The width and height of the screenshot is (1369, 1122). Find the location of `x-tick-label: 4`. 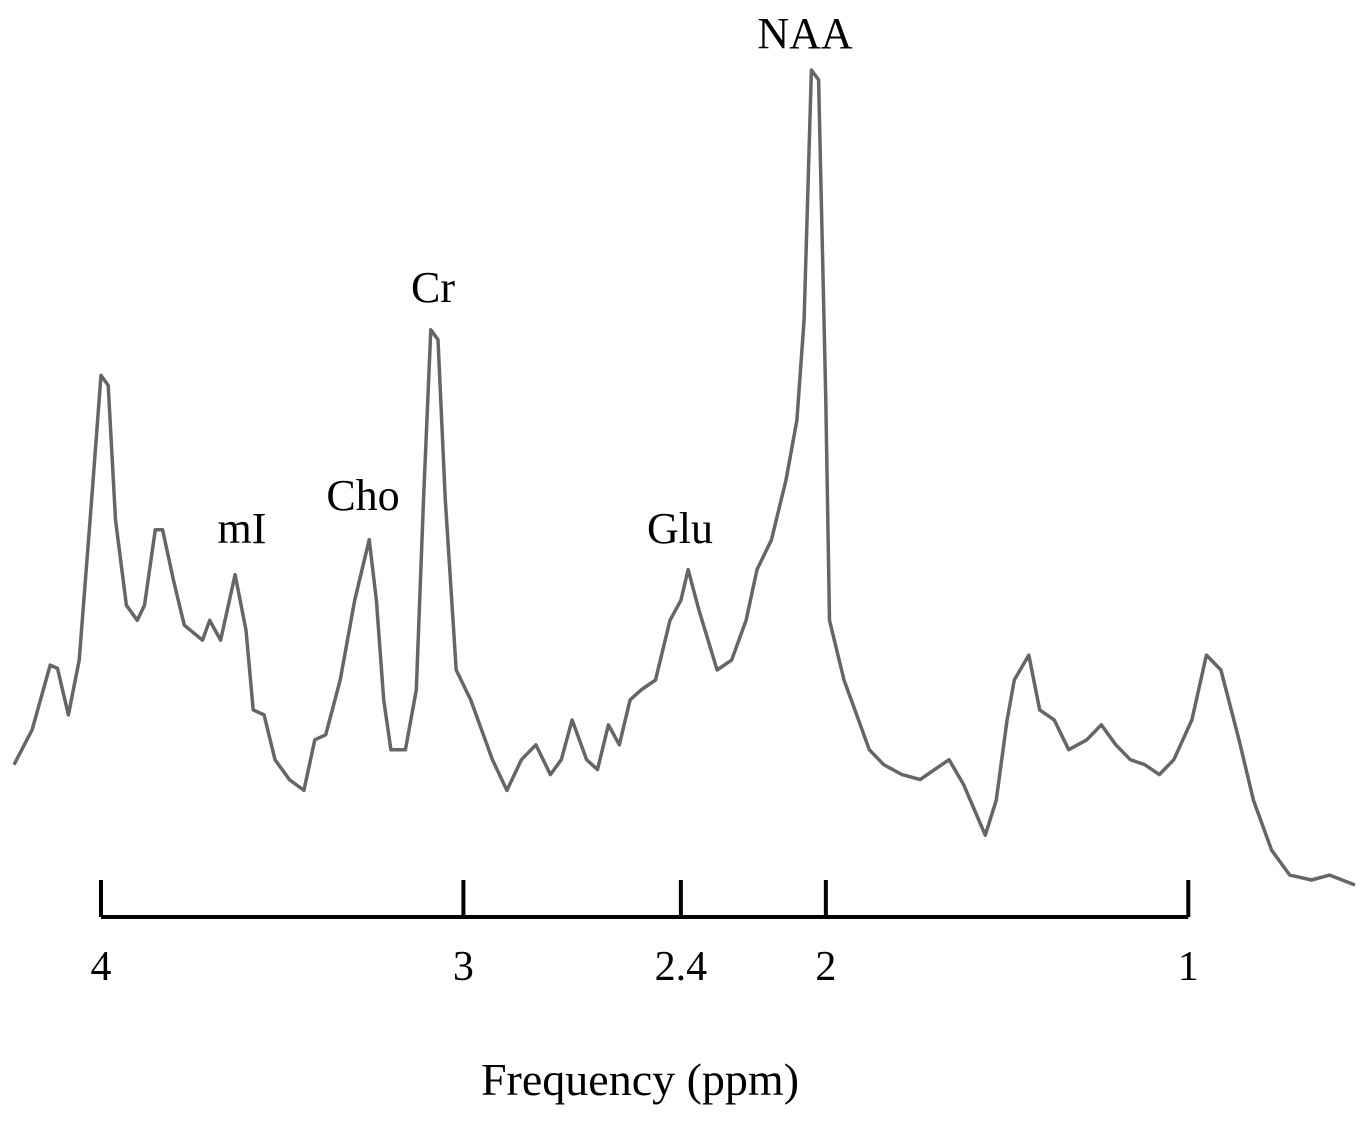

x-tick-label: 4 is located at coordinates (100, 967).